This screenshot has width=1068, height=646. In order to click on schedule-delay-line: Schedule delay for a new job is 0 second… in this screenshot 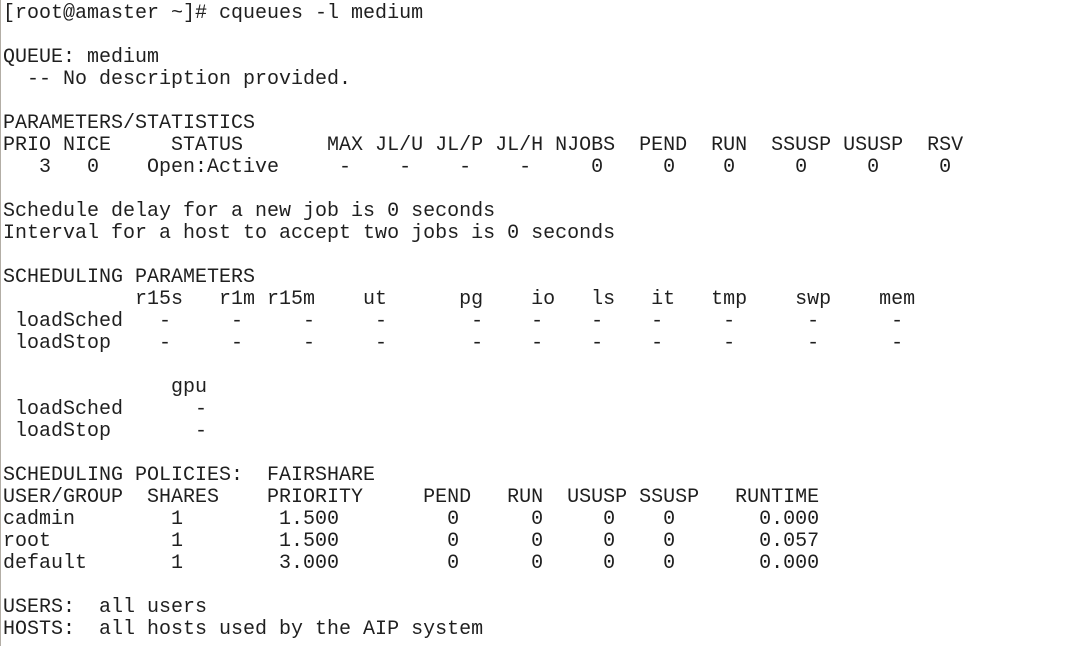, I will do `click(249, 211)`.